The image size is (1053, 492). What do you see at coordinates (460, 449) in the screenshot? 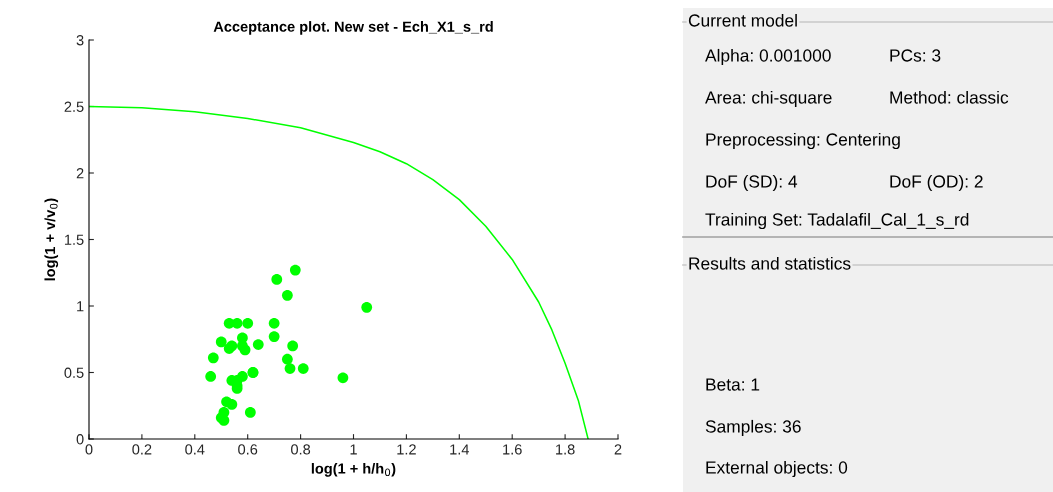
I see `x-tick-label: 1.4` at bounding box center [460, 449].